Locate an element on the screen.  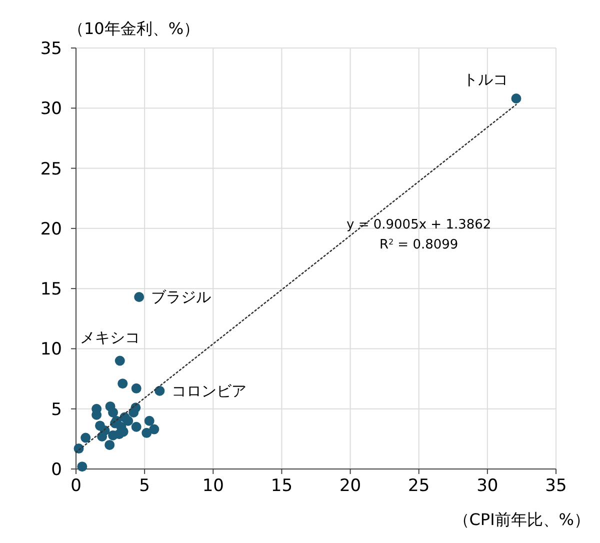
x-tick-label: 0 is located at coordinates (76, 486).